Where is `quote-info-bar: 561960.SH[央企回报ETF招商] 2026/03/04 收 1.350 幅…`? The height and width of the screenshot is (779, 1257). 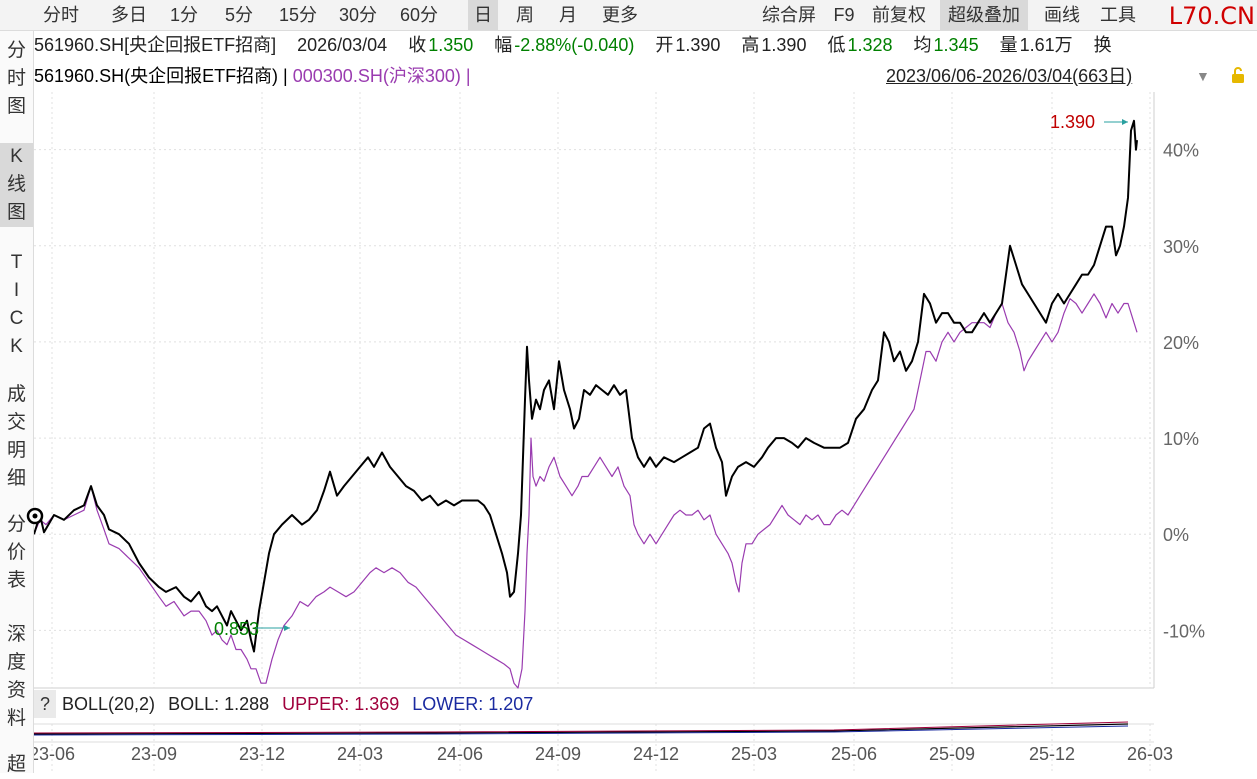
quote-info-bar: 561960.SH[央企回报ETF招商] 2026/03/04 收 1.350 幅… is located at coordinates (645, 45).